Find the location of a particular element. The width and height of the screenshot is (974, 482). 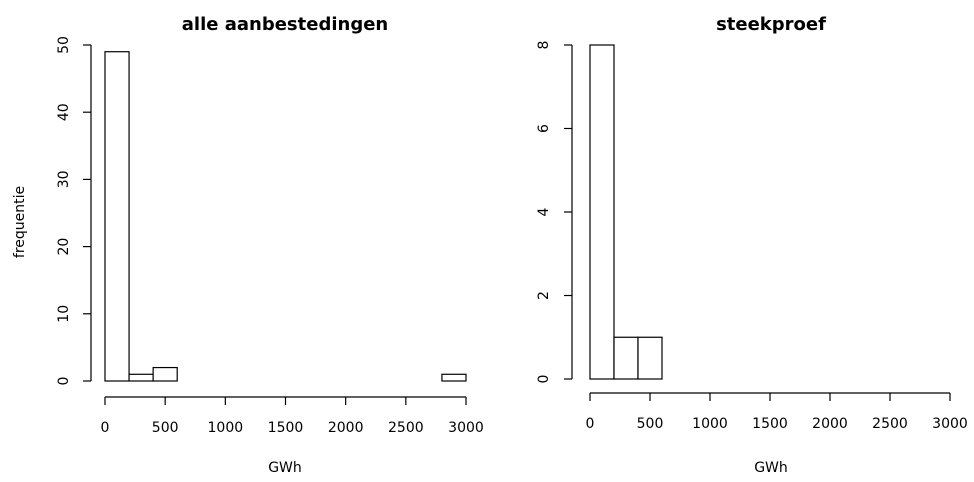

y-axis-right: 0 2 4 6 8 is located at coordinates (554, 212).